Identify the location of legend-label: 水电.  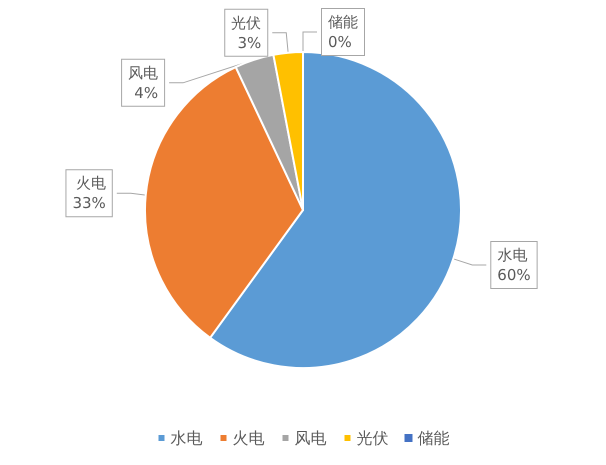
(186, 438).